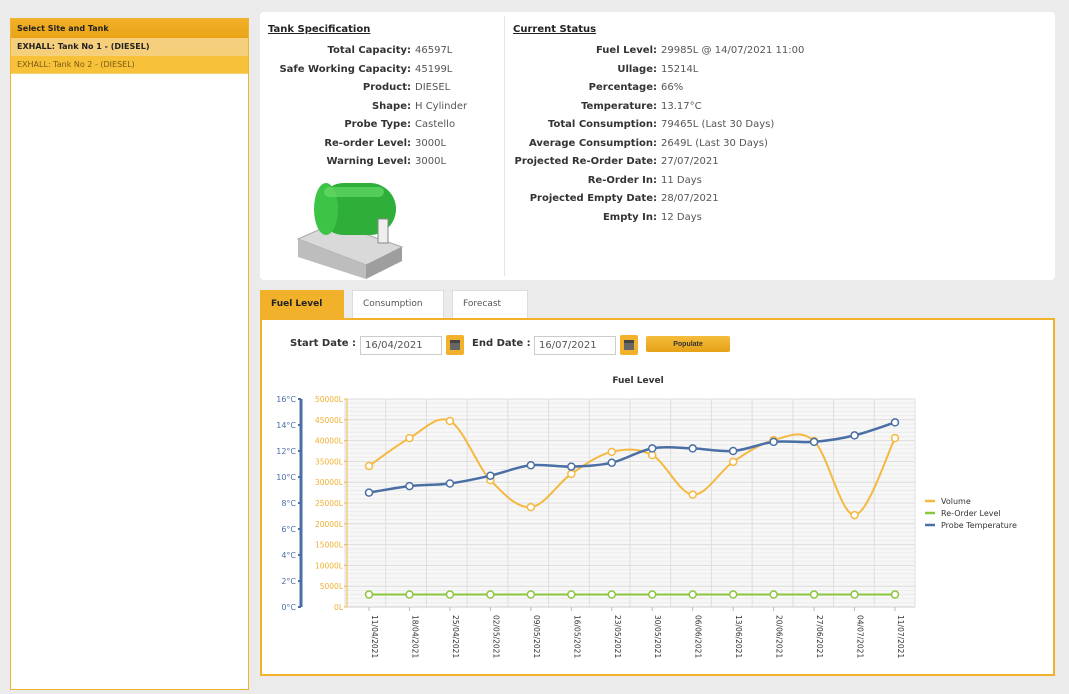 Image resolution: width=1069 pixels, height=694 pixels. Describe the element at coordinates (329, 545) in the screenshot. I see `volume-tick-label: 15000L` at that location.